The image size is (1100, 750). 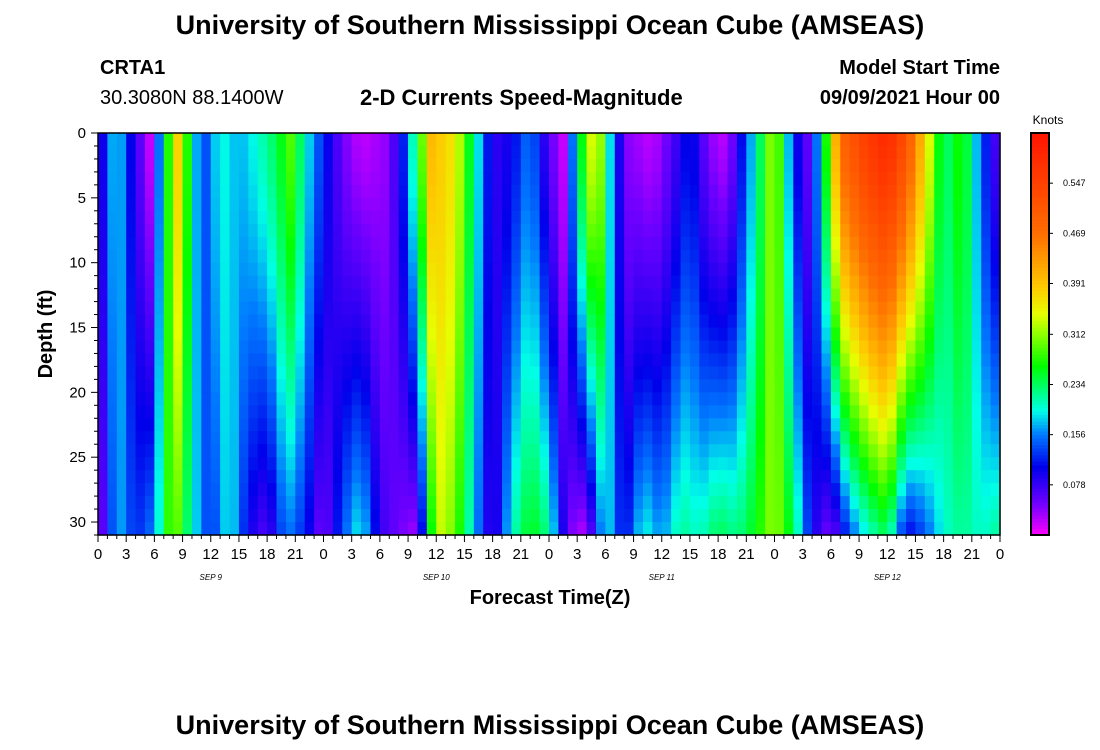 What do you see at coordinates (1000, 554) in the screenshot?
I see `x-tick-label: 0` at bounding box center [1000, 554].